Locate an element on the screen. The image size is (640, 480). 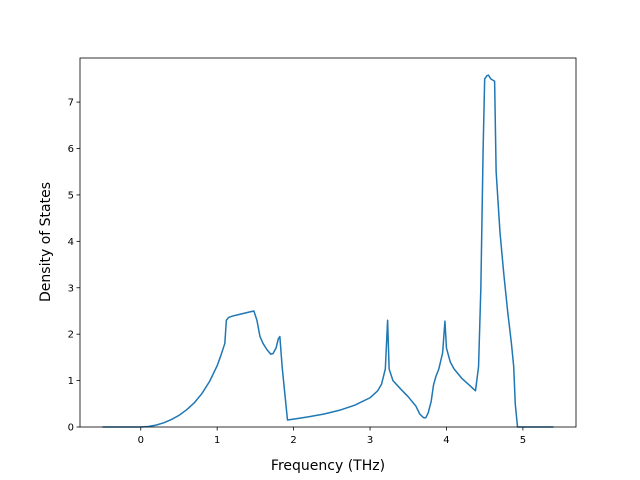
y-tick-label: 0 is located at coordinates (71, 428).